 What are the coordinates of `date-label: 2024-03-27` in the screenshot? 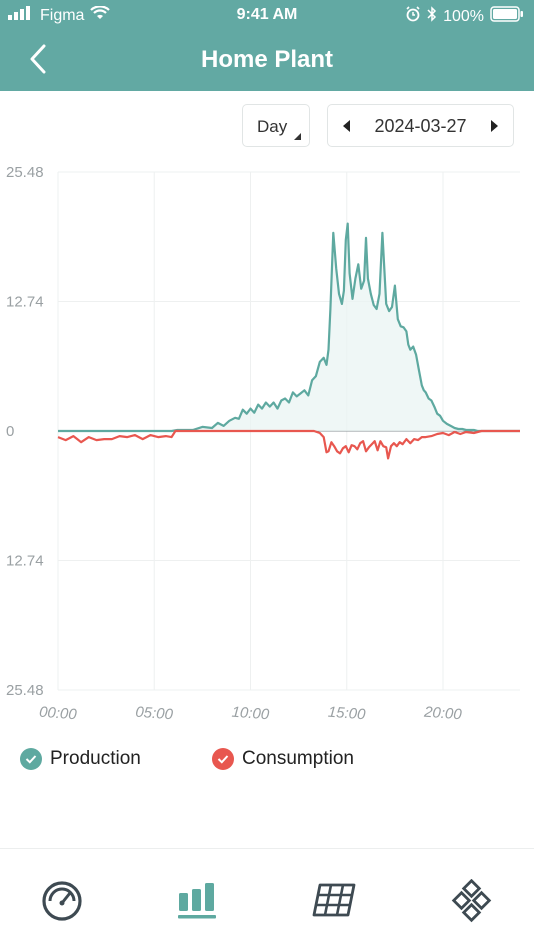 It's located at (420, 126).